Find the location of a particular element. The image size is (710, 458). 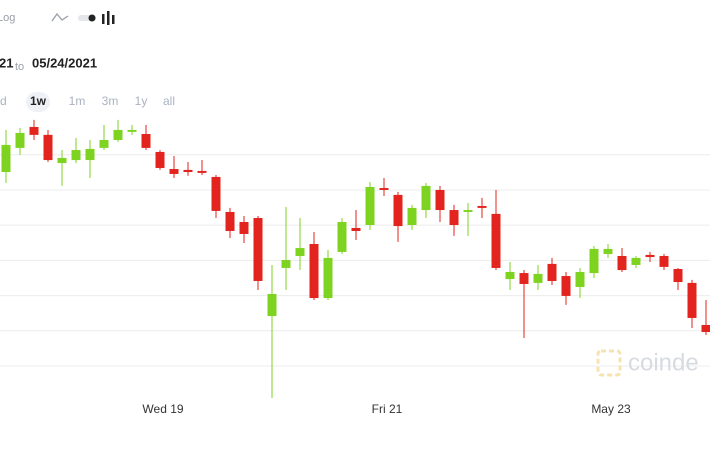

candle-chart-icon is located at coordinates (108, 18).